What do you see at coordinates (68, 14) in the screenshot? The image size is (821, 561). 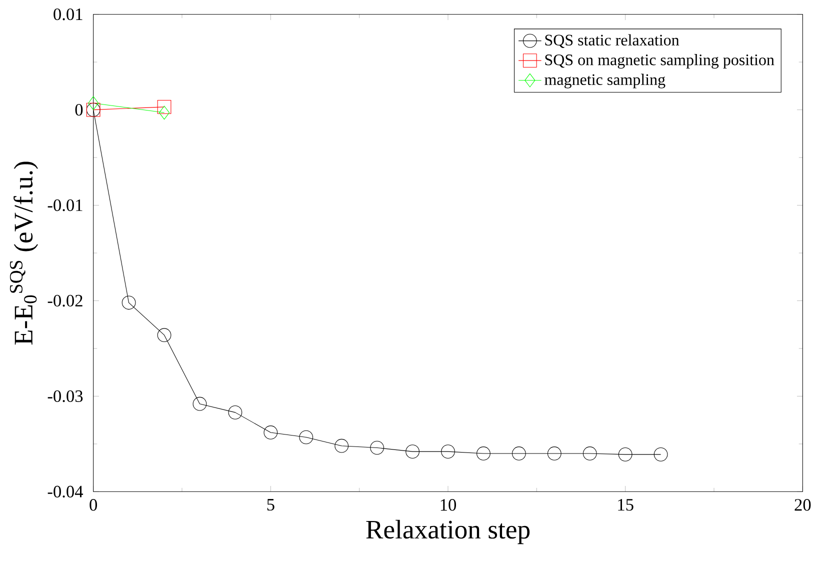 I see `y-tick-label: 0.01` at bounding box center [68, 14].